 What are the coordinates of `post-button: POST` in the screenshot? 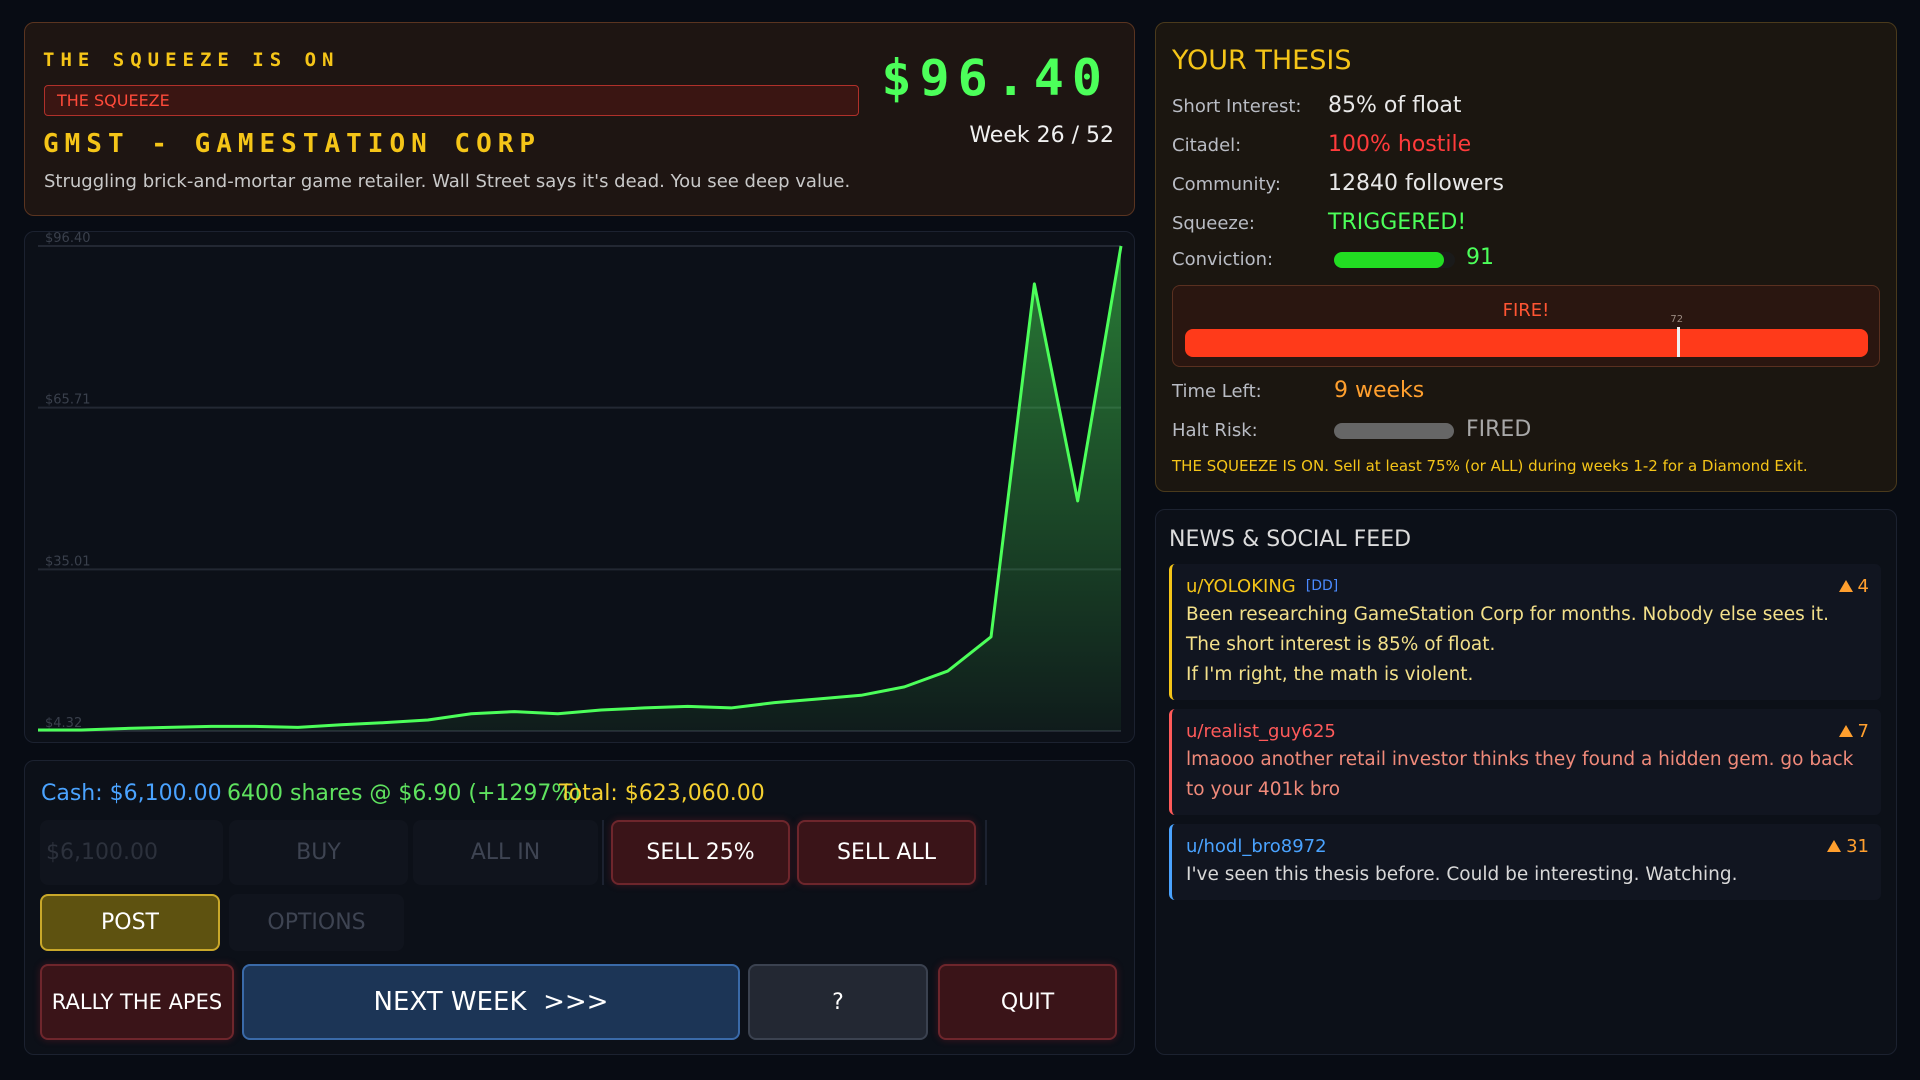 It's located at (130, 922).